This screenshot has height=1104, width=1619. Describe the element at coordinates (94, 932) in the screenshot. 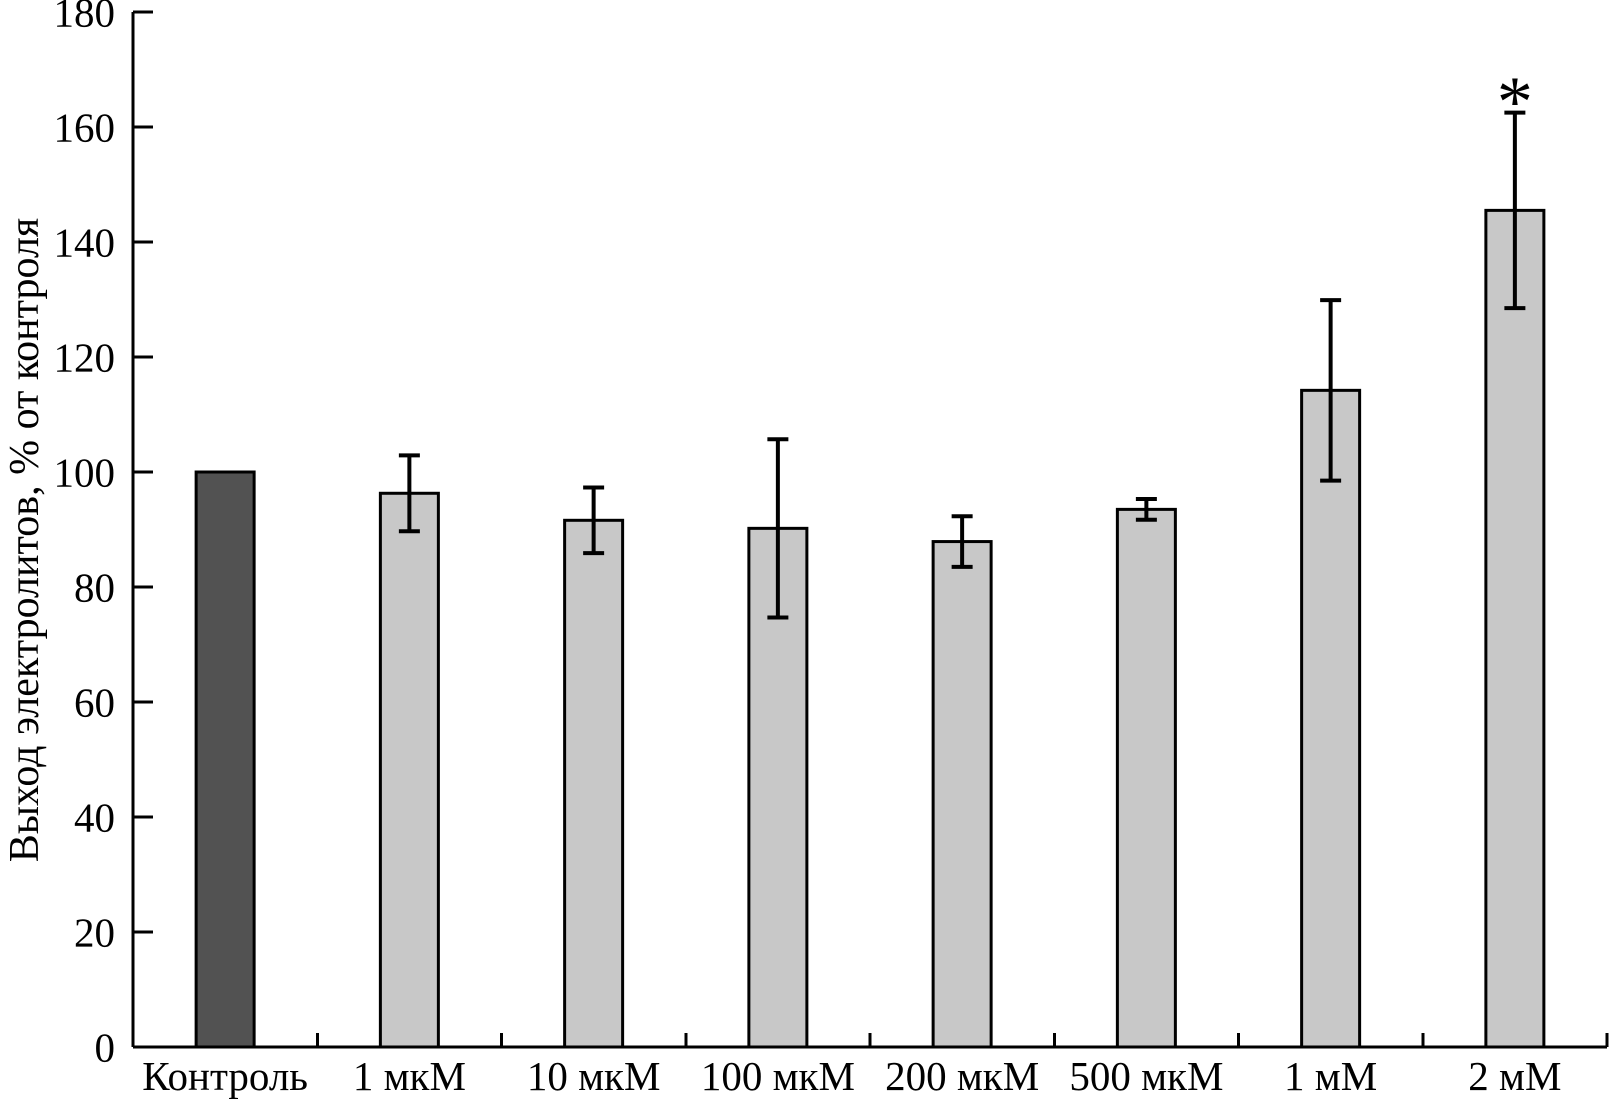

I see `y-tick-label: 20` at that location.